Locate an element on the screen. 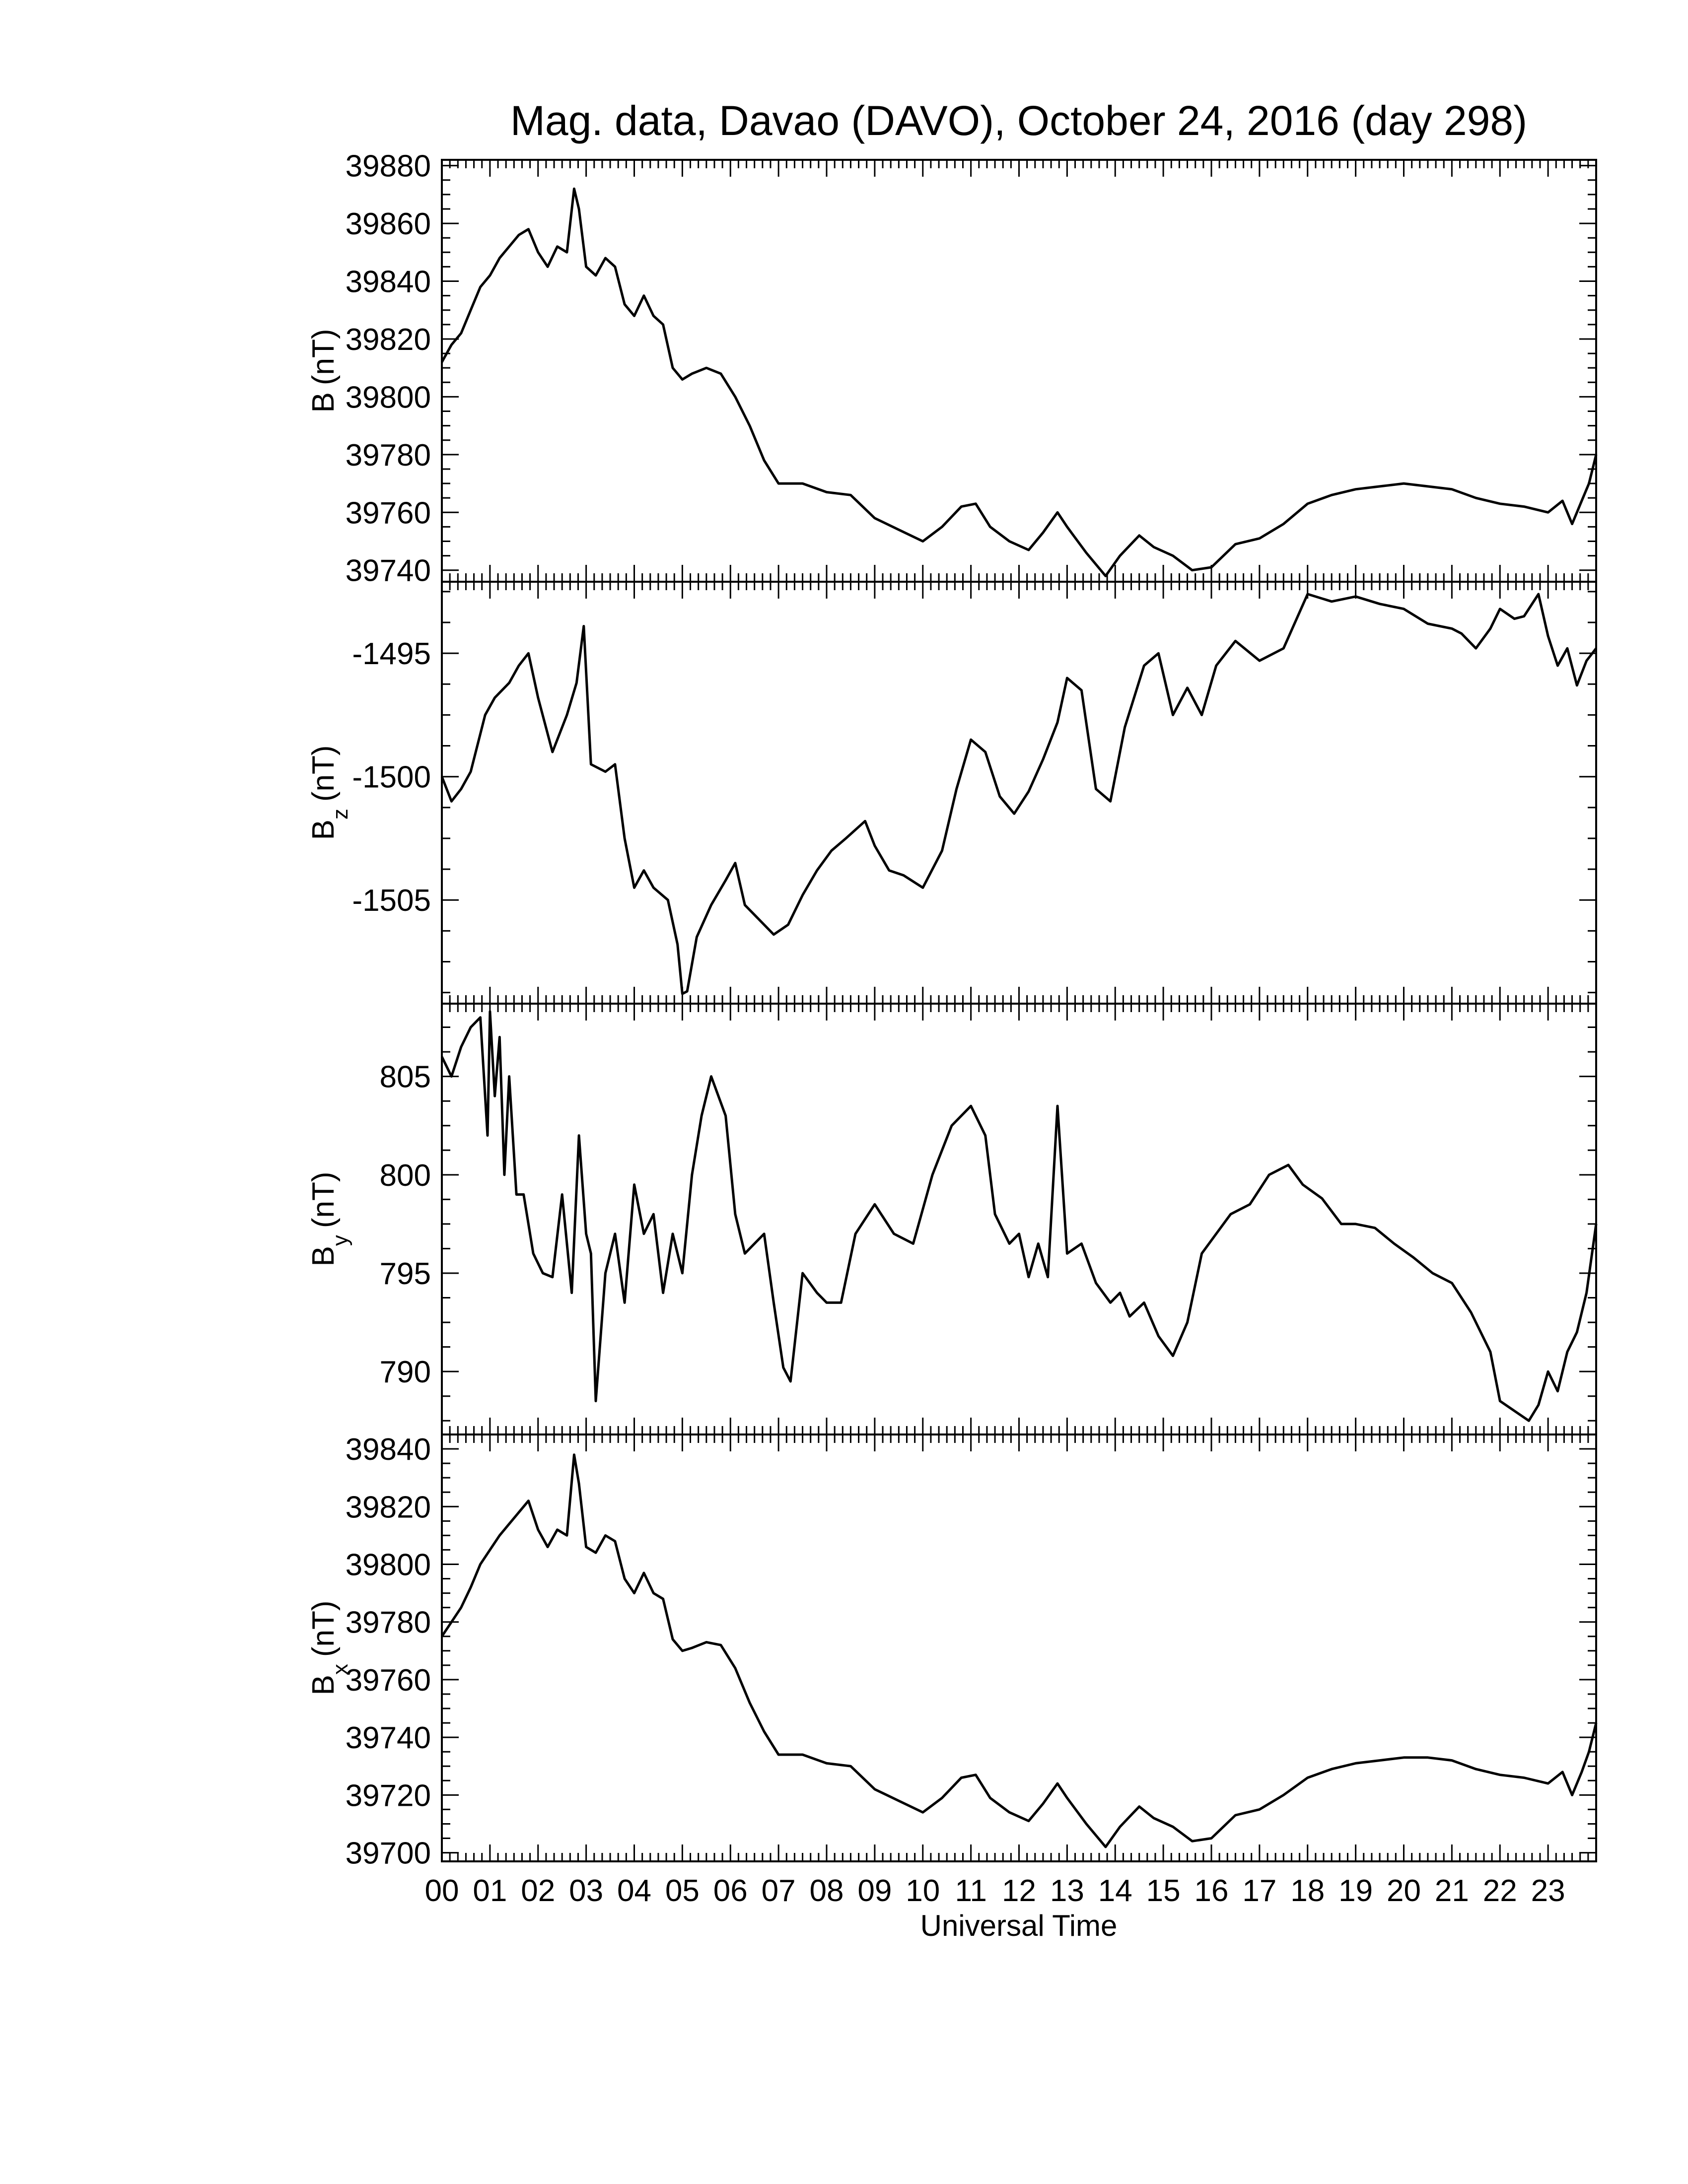 The image size is (1688, 2184). x-tick-label: 09 is located at coordinates (874, 1891).